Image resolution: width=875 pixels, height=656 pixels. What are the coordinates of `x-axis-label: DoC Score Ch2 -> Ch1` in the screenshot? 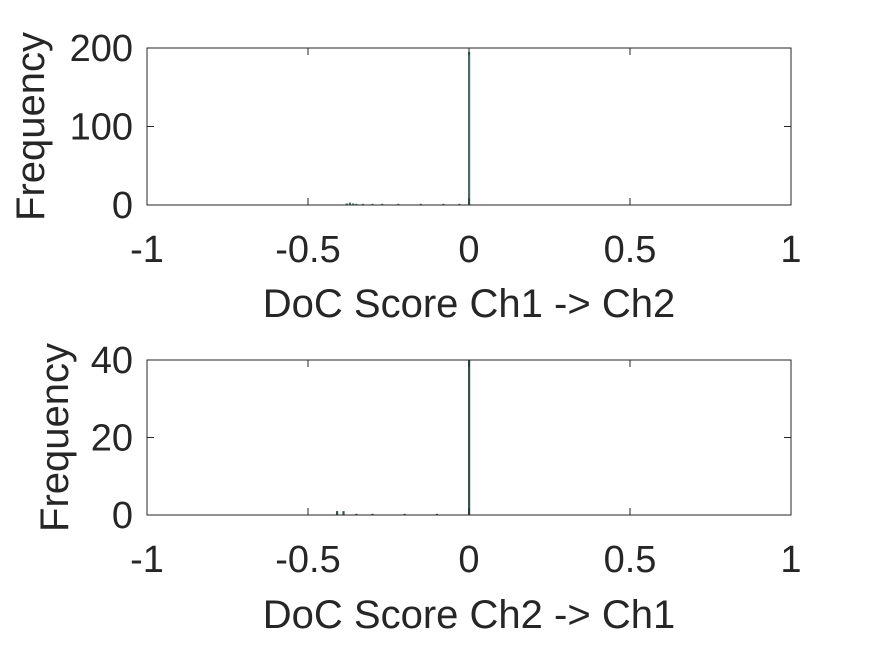 It's located at (469, 615).